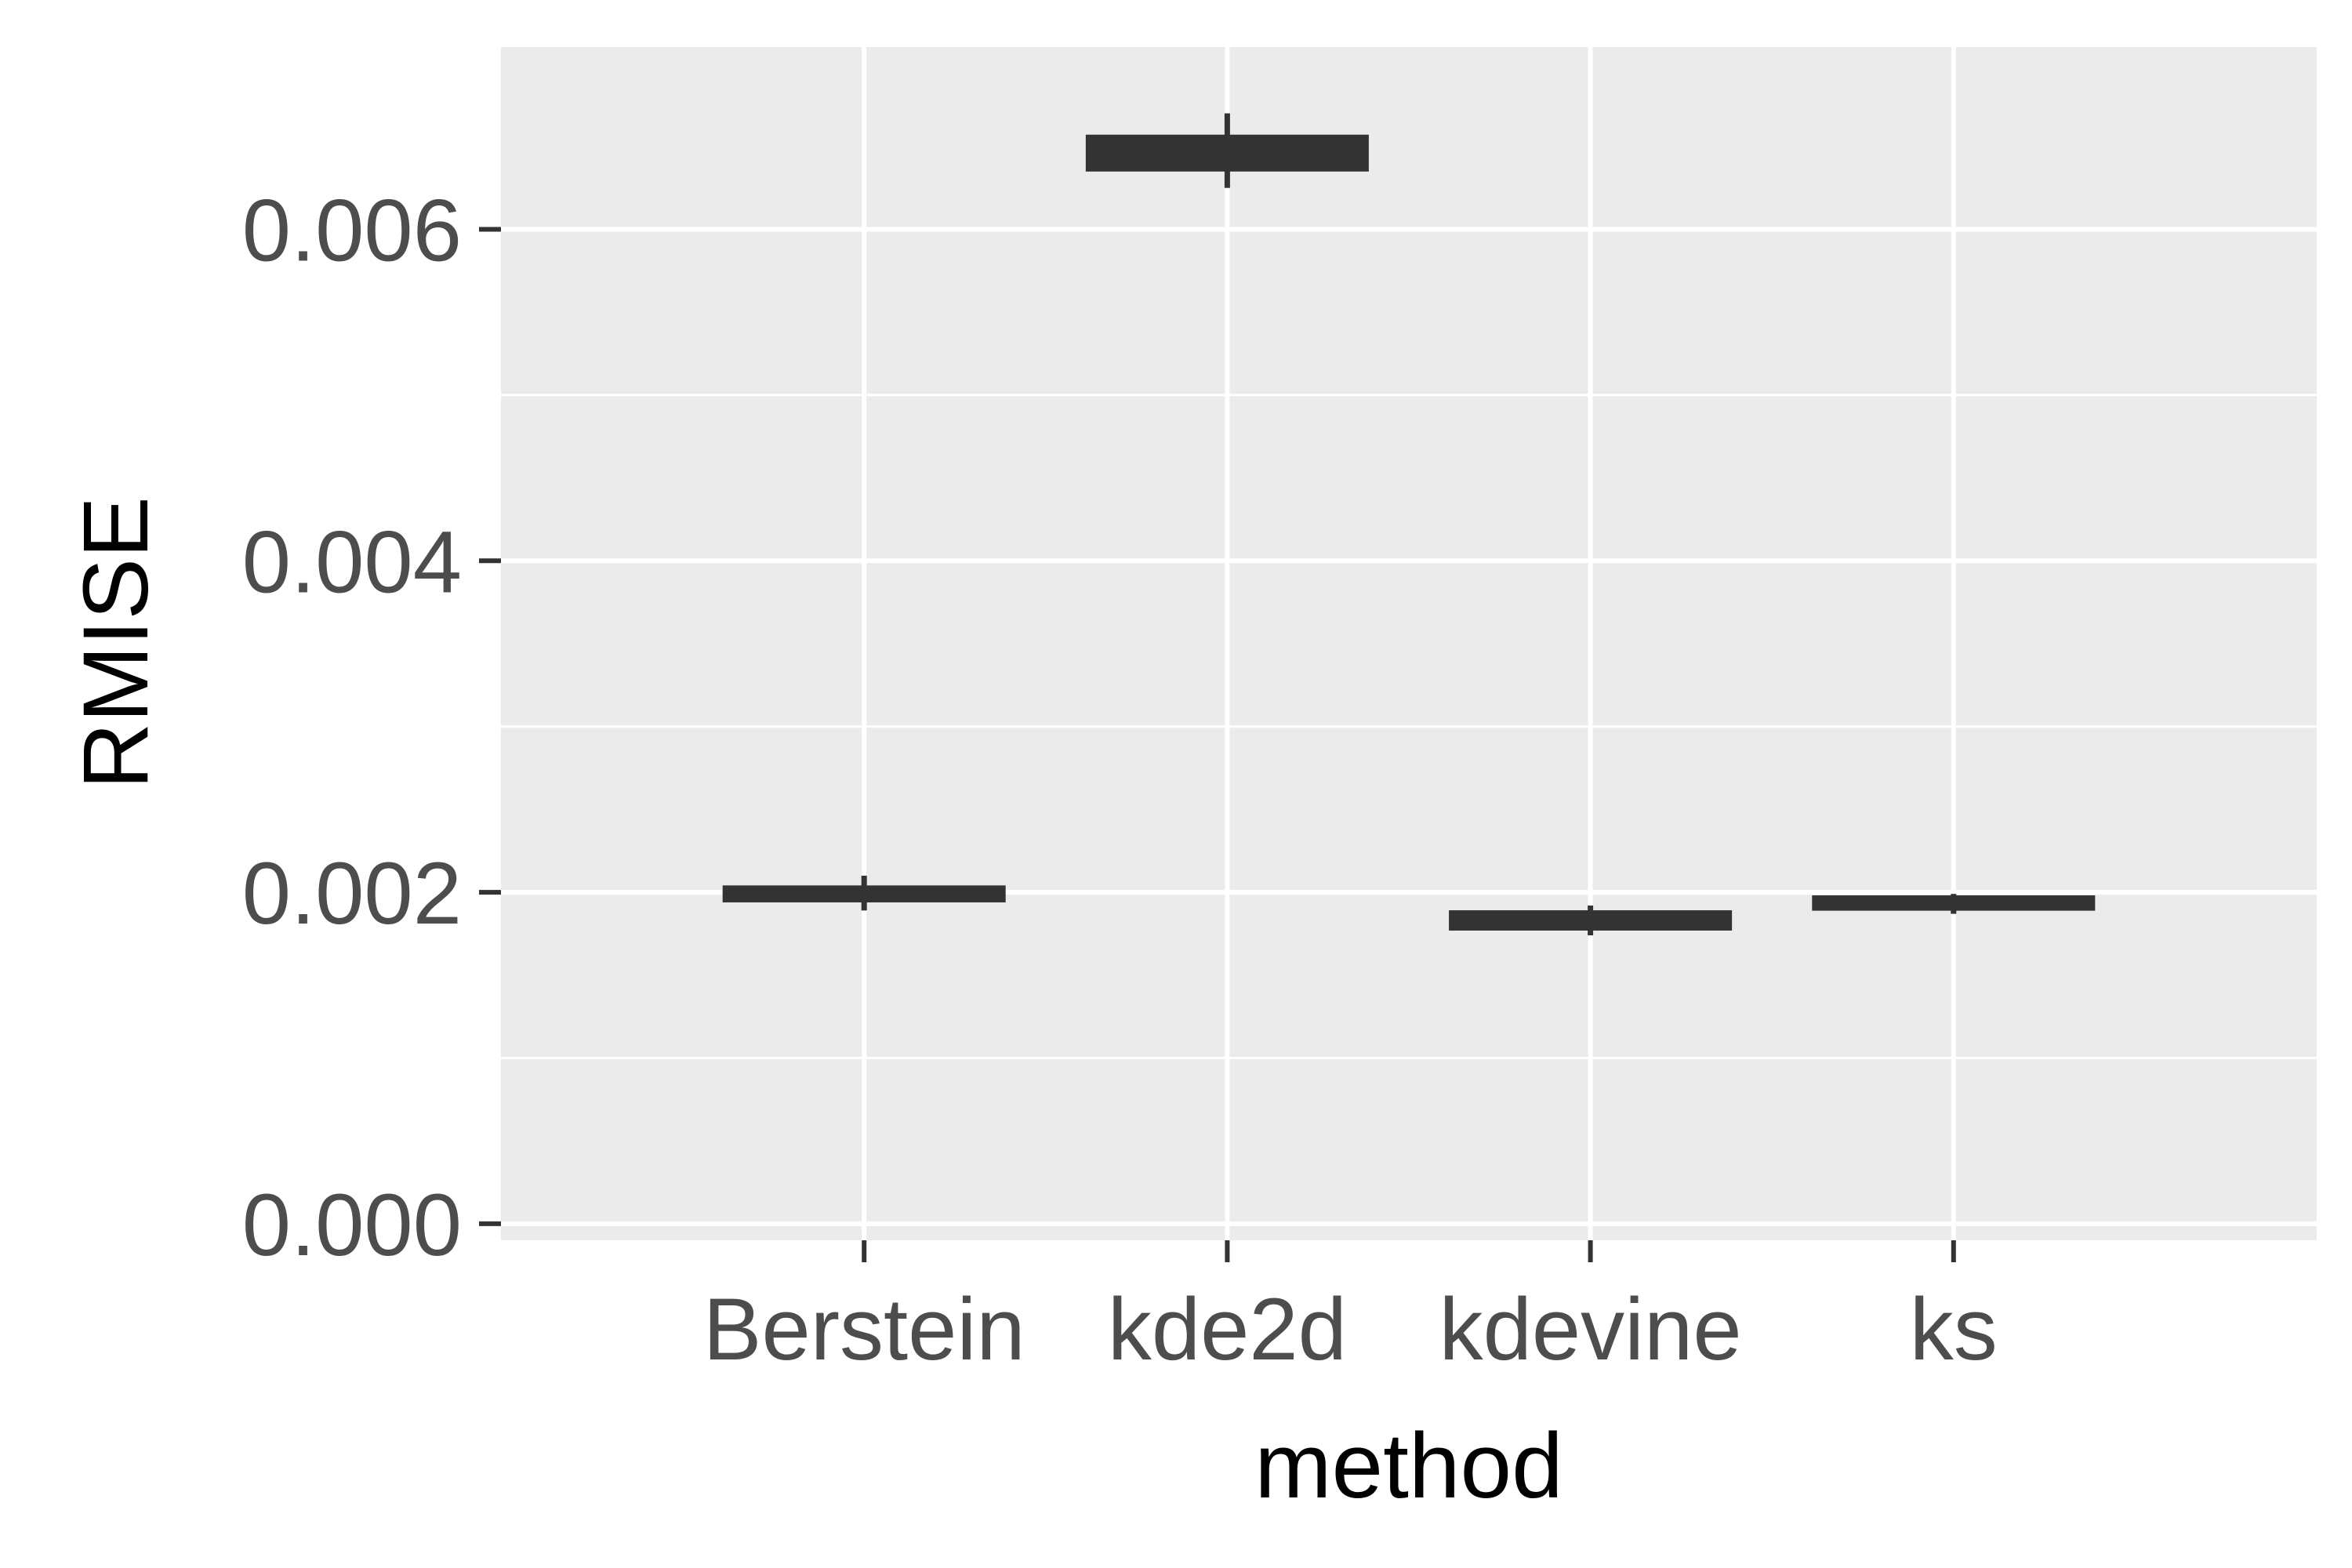 The image size is (2352, 1568). Describe the element at coordinates (352, 1225) in the screenshot. I see `y-tick-label: 0.000` at that location.